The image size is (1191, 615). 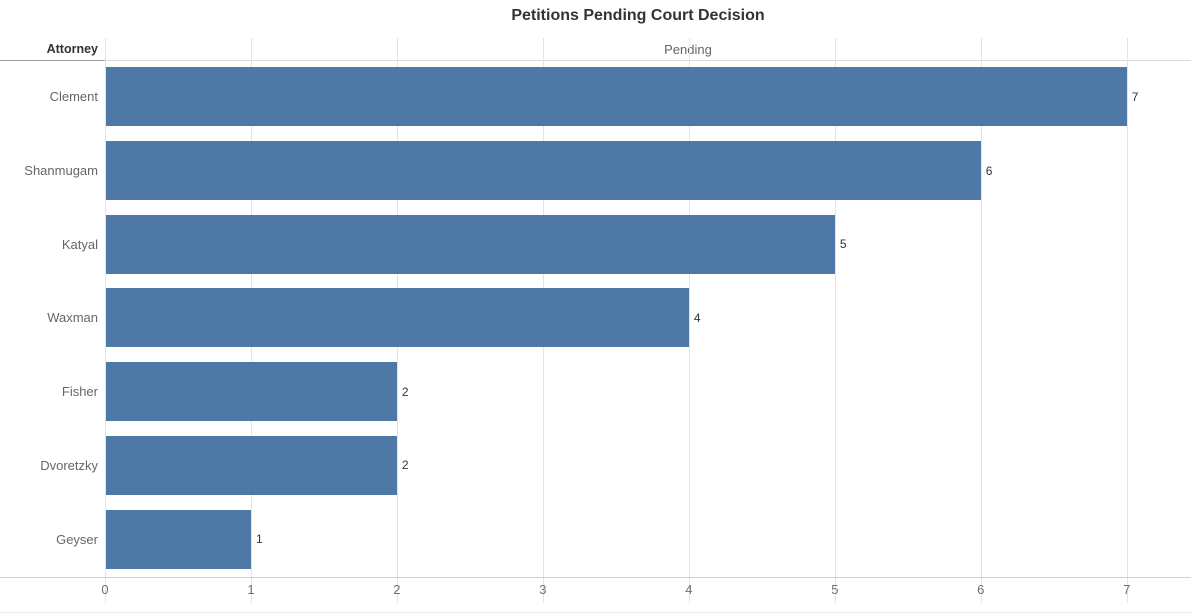 I want to click on x-tick-label: 6, so click(x=981, y=589).